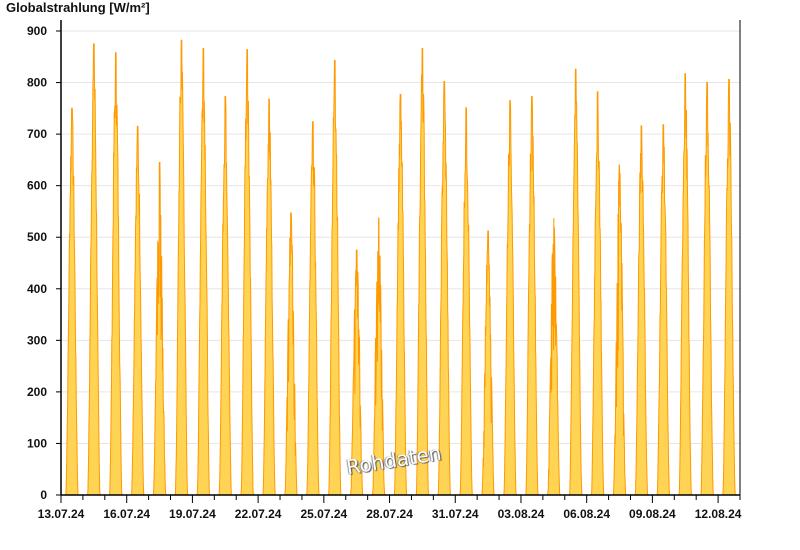 The height and width of the screenshot is (550, 800). Describe the element at coordinates (576, 282) in the screenshot. I see `day-area-05.08.24` at that location.